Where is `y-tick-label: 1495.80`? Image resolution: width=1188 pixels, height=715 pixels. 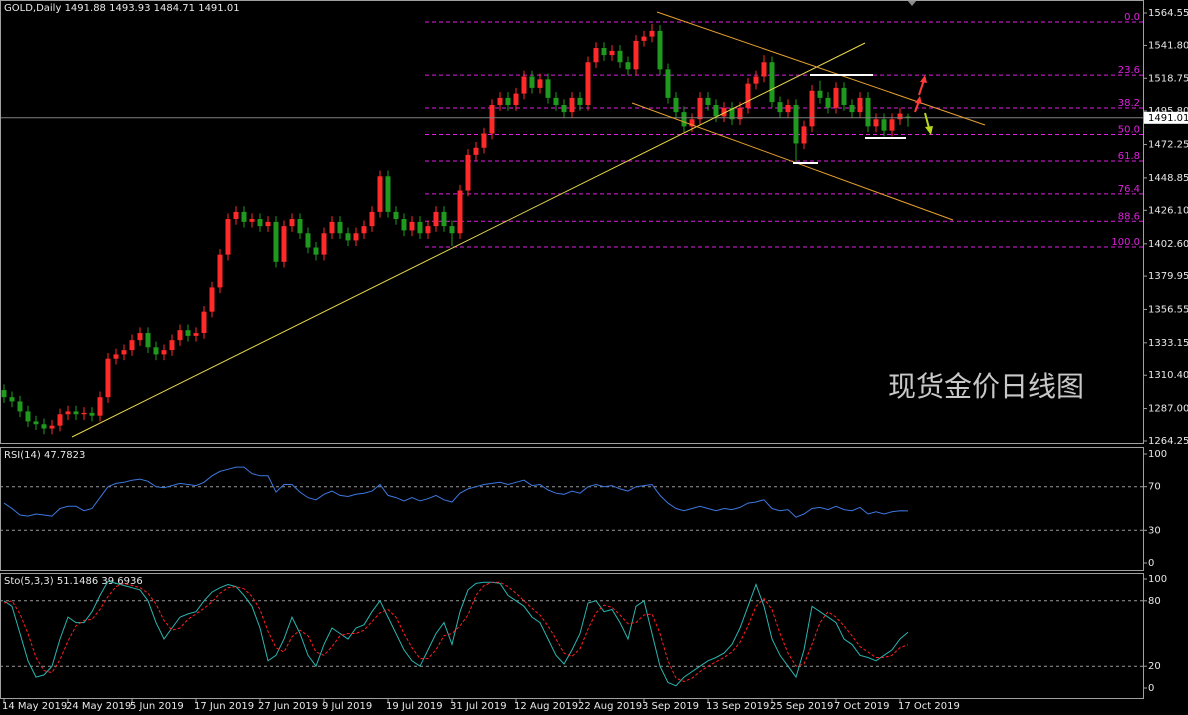 y-tick-label: 1495.80 is located at coordinates (1168, 111).